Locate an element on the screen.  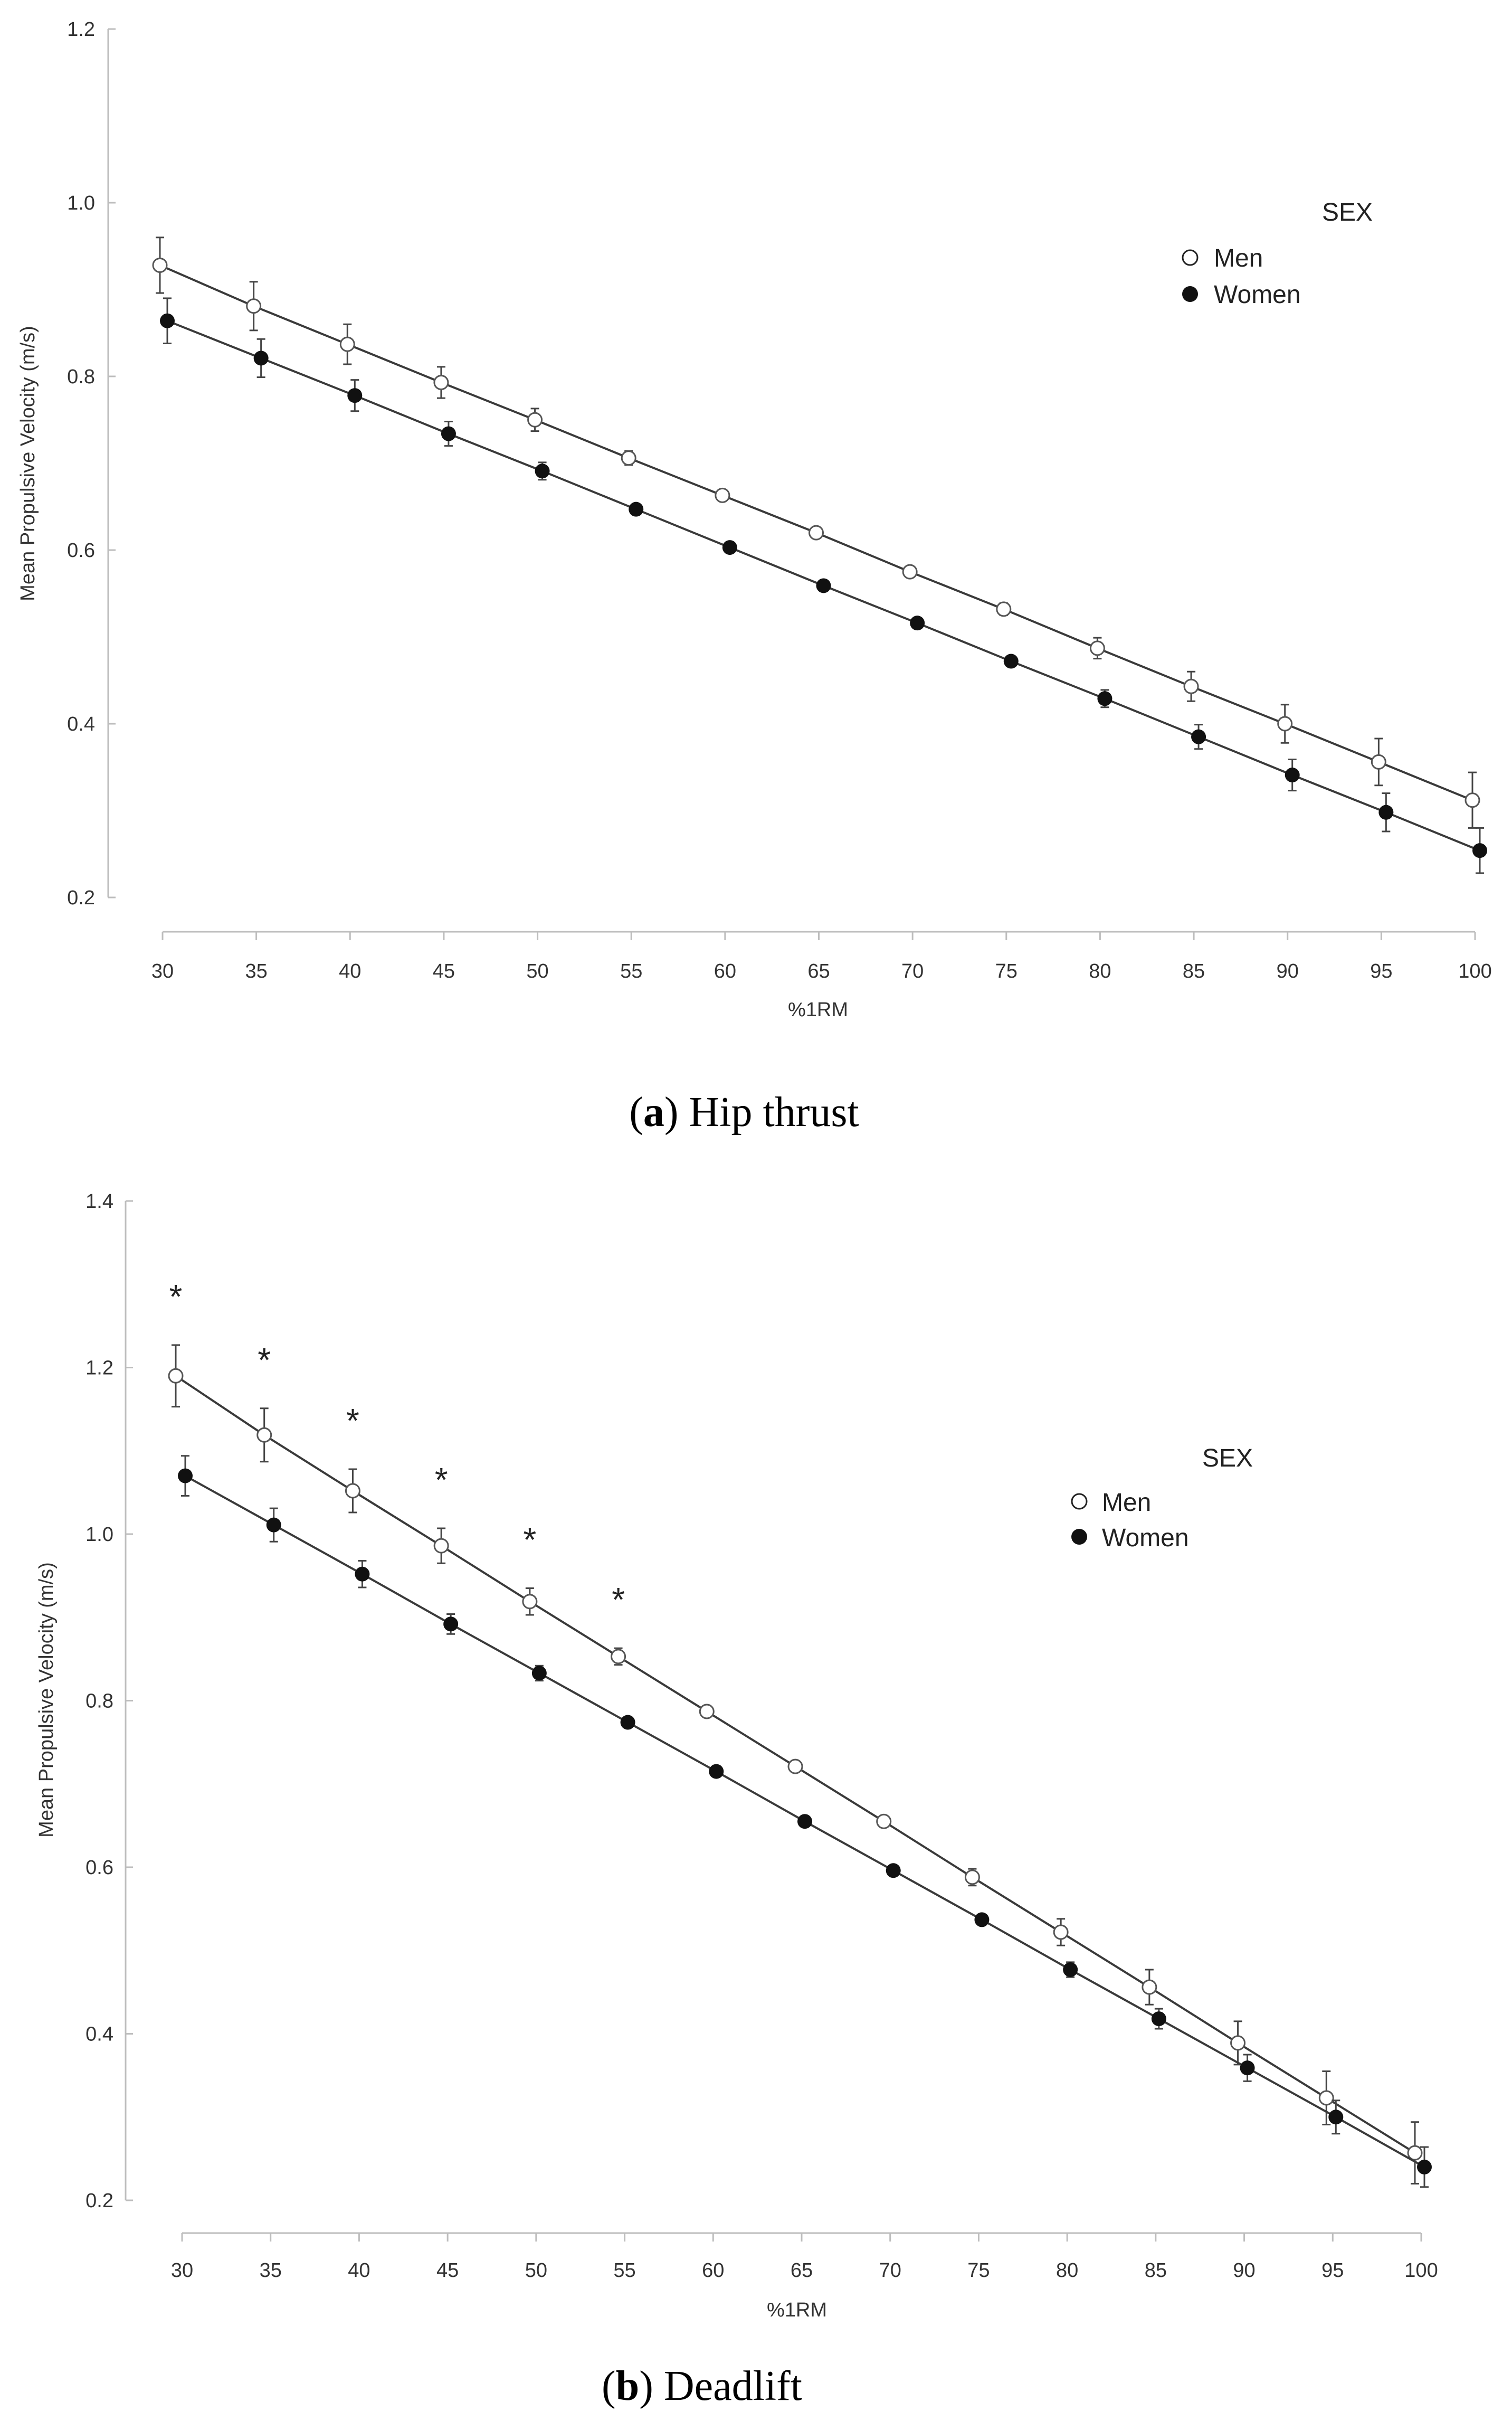
legend: SEX Men Women is located at coordinates (1277, 254).